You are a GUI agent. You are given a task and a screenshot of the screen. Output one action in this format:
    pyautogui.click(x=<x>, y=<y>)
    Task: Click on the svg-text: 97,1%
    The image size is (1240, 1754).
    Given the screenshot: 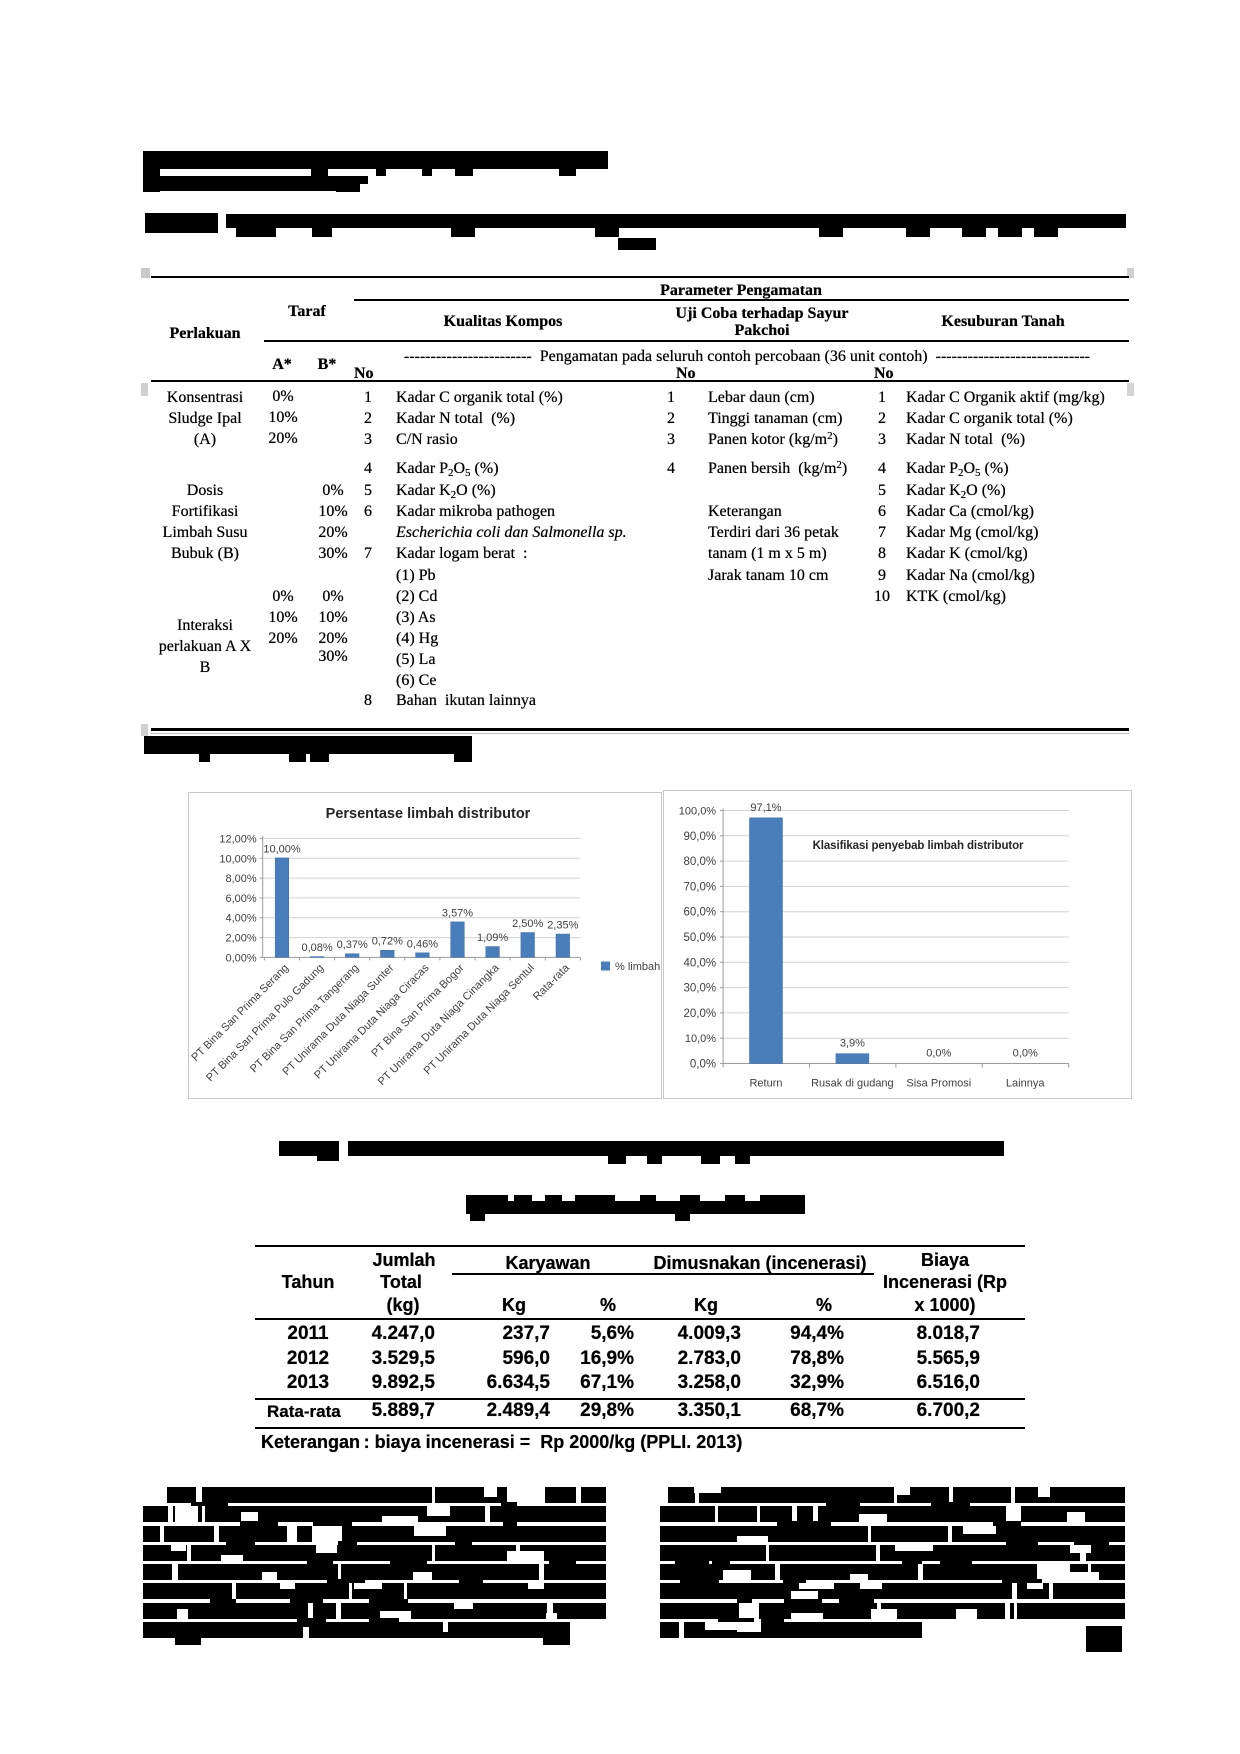 What is the action you would take?
    pyautogui.click(x=765, y=808)
    